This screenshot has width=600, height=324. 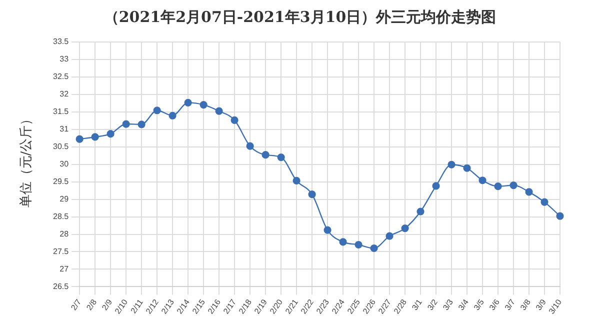 What do you see at coordinates (300, 17) in the screenshot?
I see `chart-title: （2021年2月07日-2021年3月10日）外三元均价走势图` at bounding box center [300, 17].